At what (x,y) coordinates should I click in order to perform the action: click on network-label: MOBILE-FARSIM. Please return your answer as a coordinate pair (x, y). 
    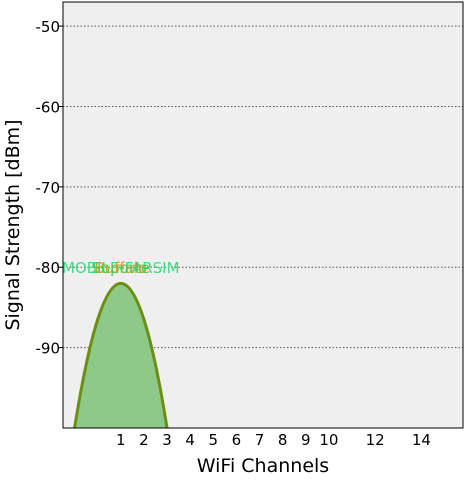
    Looking at the image, I should click on (121, 268).